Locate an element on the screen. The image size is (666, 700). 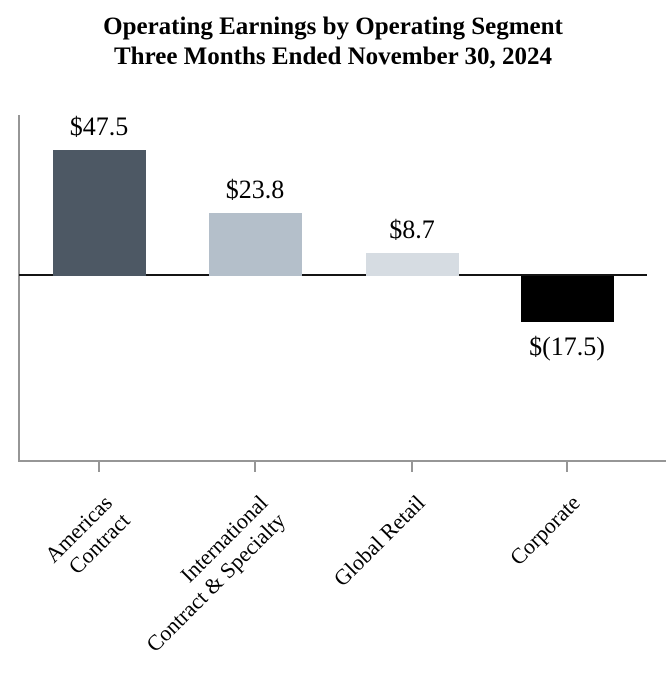
bar-corporate is located at coordinates (567, 299).